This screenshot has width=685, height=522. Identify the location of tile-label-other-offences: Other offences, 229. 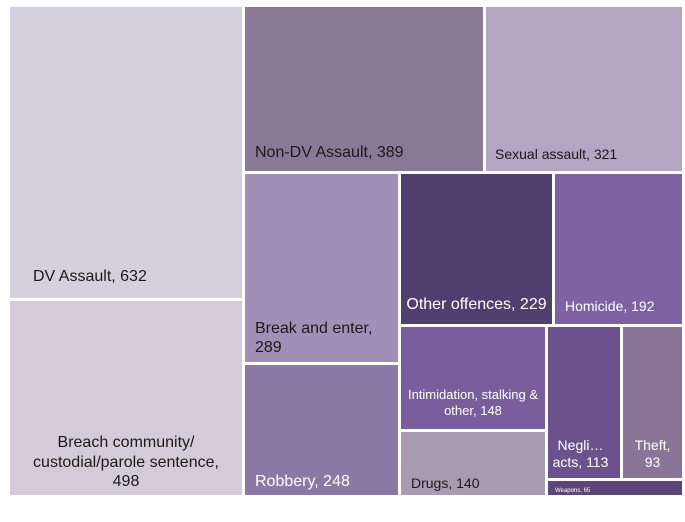
(476, 305).